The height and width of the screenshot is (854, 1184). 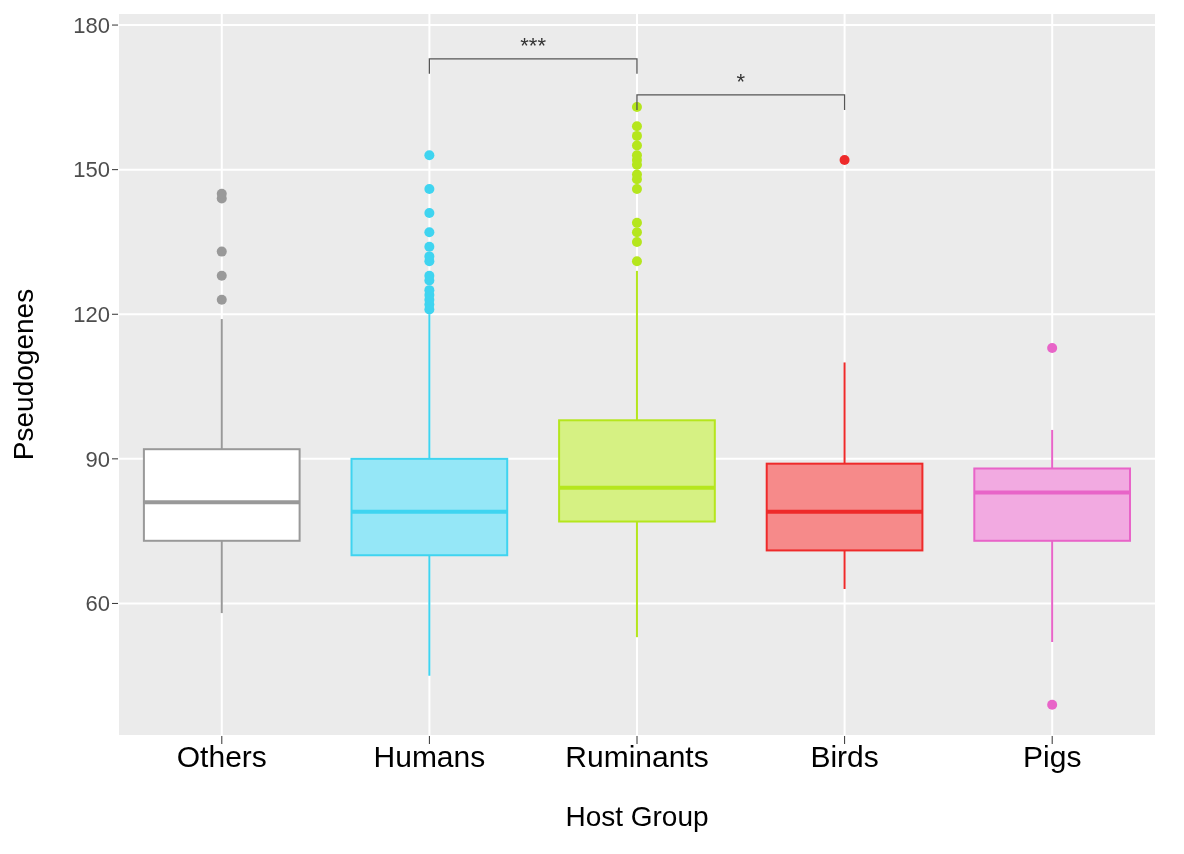 What do you see at coordinates (23, 374) in the screenshot?
I see `y-axis-title: Pseudogenes` at bounding box center [23, 374].